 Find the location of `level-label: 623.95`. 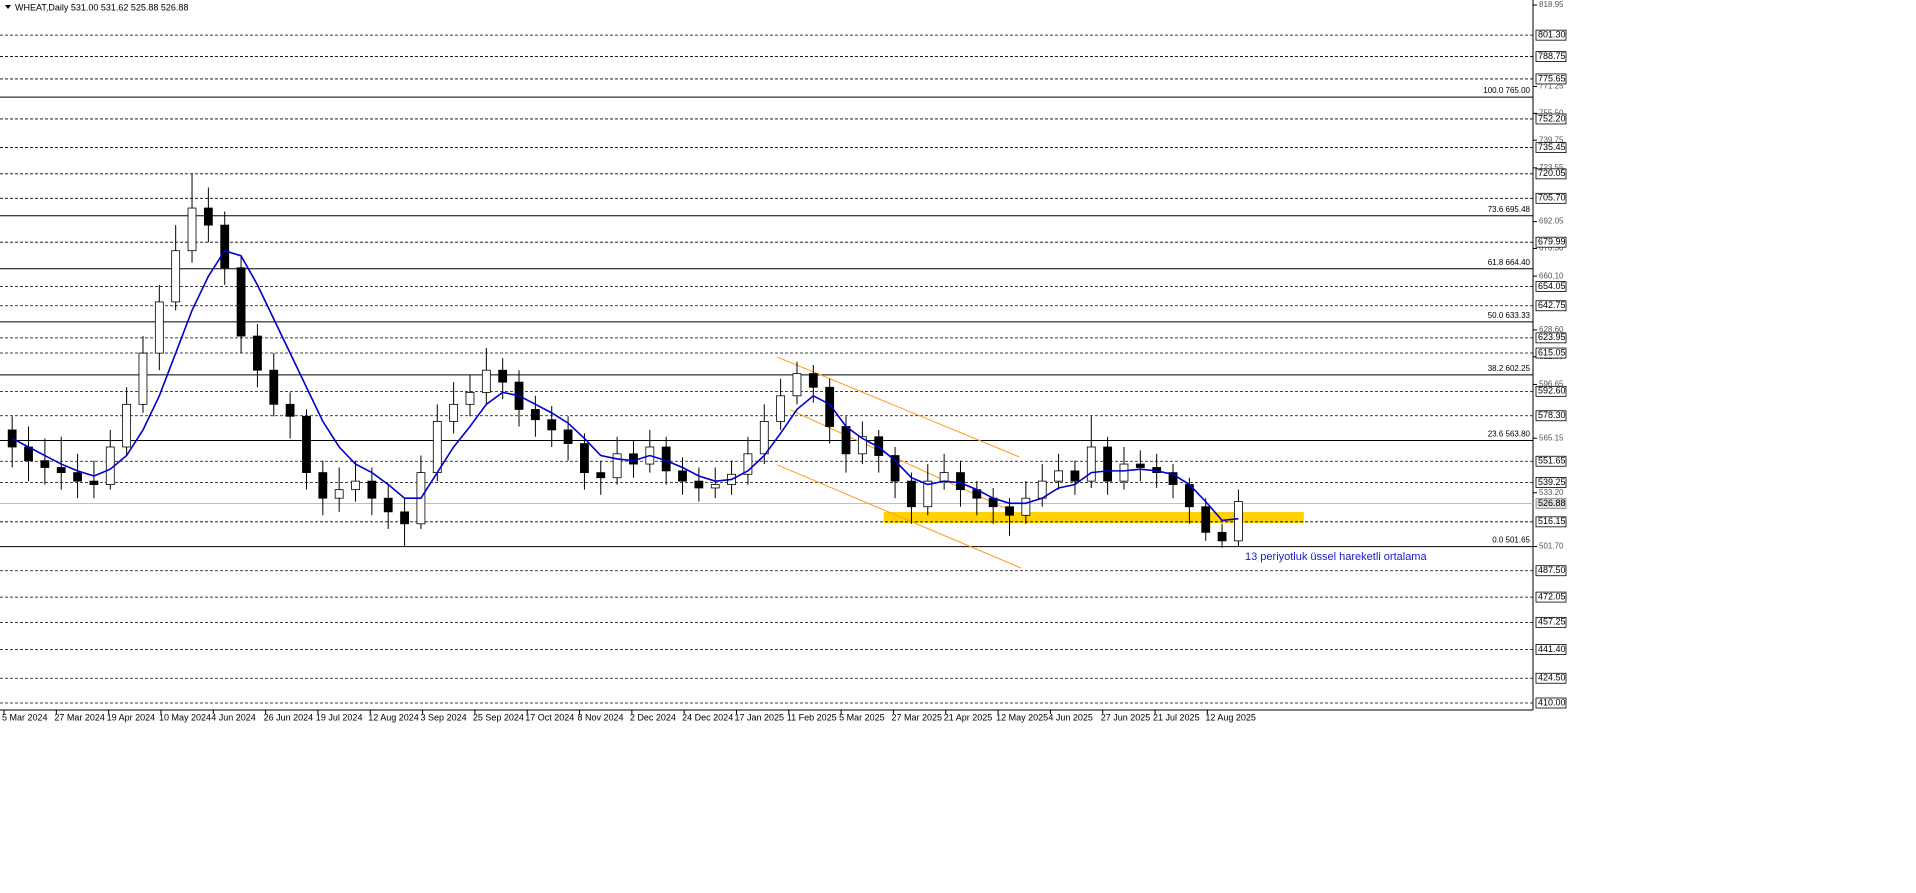

level-label: 623.95 is located at coordinates (1552, 337).